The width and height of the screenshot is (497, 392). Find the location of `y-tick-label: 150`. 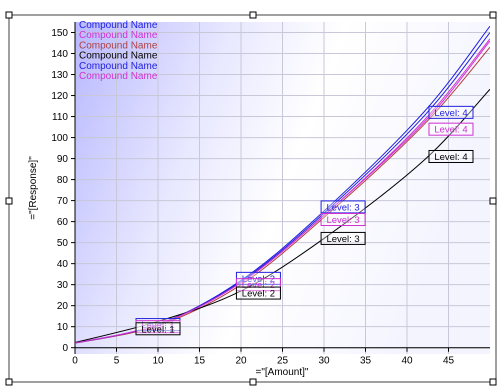

y-tick-label: 150 is located at coordinates (59, 33).